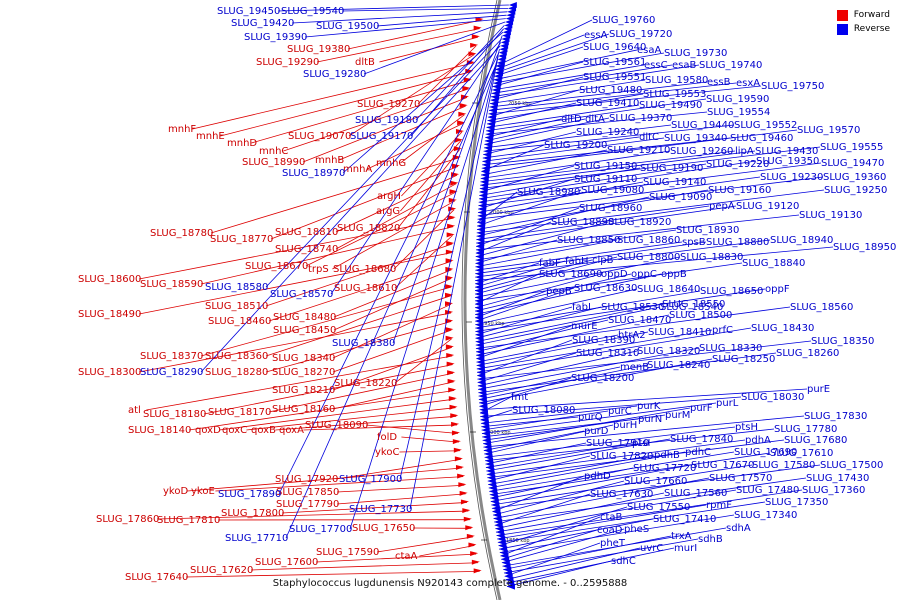 The width and height of the screenshot is (900, 600). Describe the element at coordinates (303, 390) in the screenshot. I see `forward-gene-label-slug-18210: SLUG_18210` at that location.